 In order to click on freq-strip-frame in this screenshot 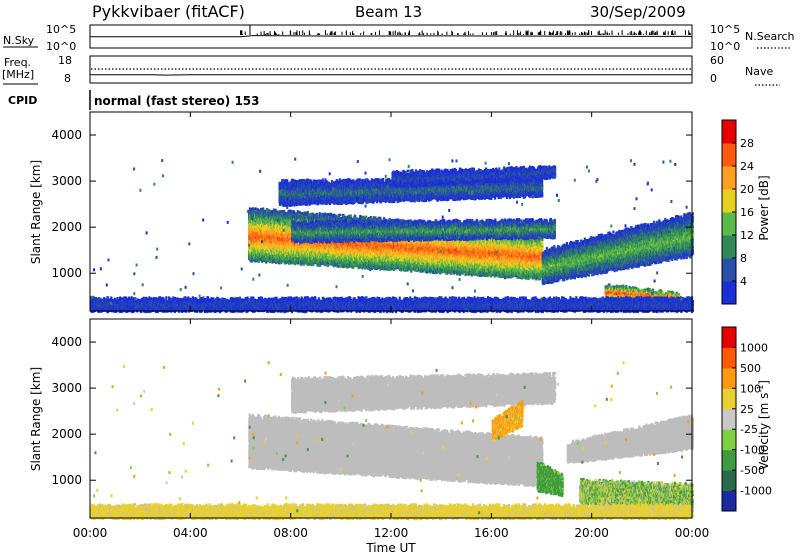, I will do `click(391, 69)`.